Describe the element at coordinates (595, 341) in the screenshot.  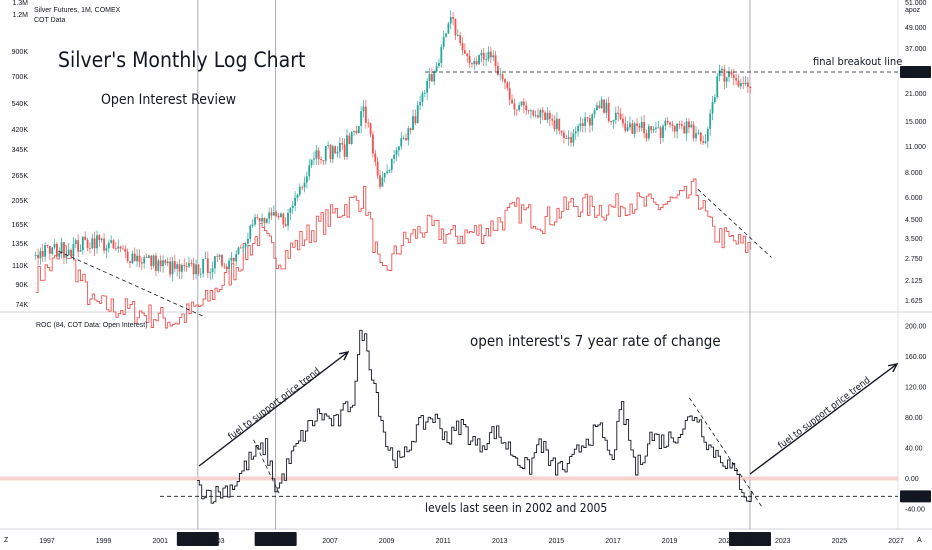
I see `roc-title-annotation: open interest's 7 year rate of change` at that location.